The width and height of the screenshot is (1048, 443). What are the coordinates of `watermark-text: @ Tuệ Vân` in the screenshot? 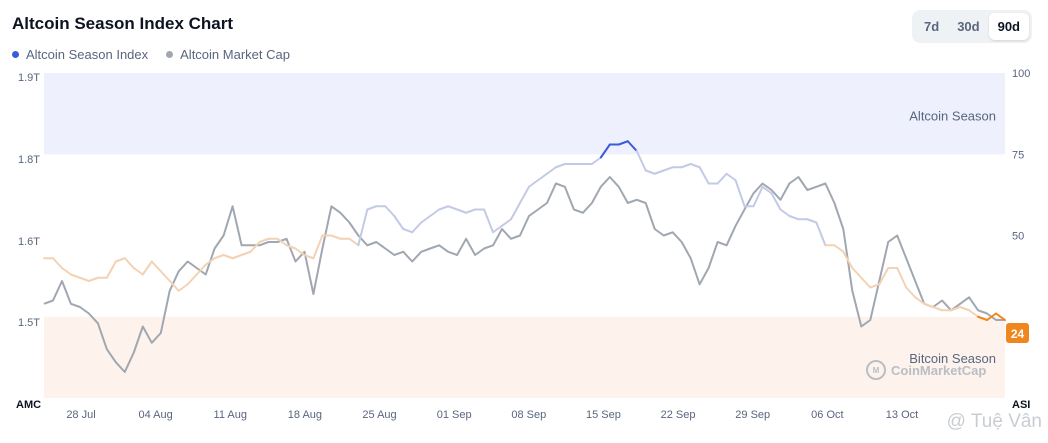 It's located at (994, 421).